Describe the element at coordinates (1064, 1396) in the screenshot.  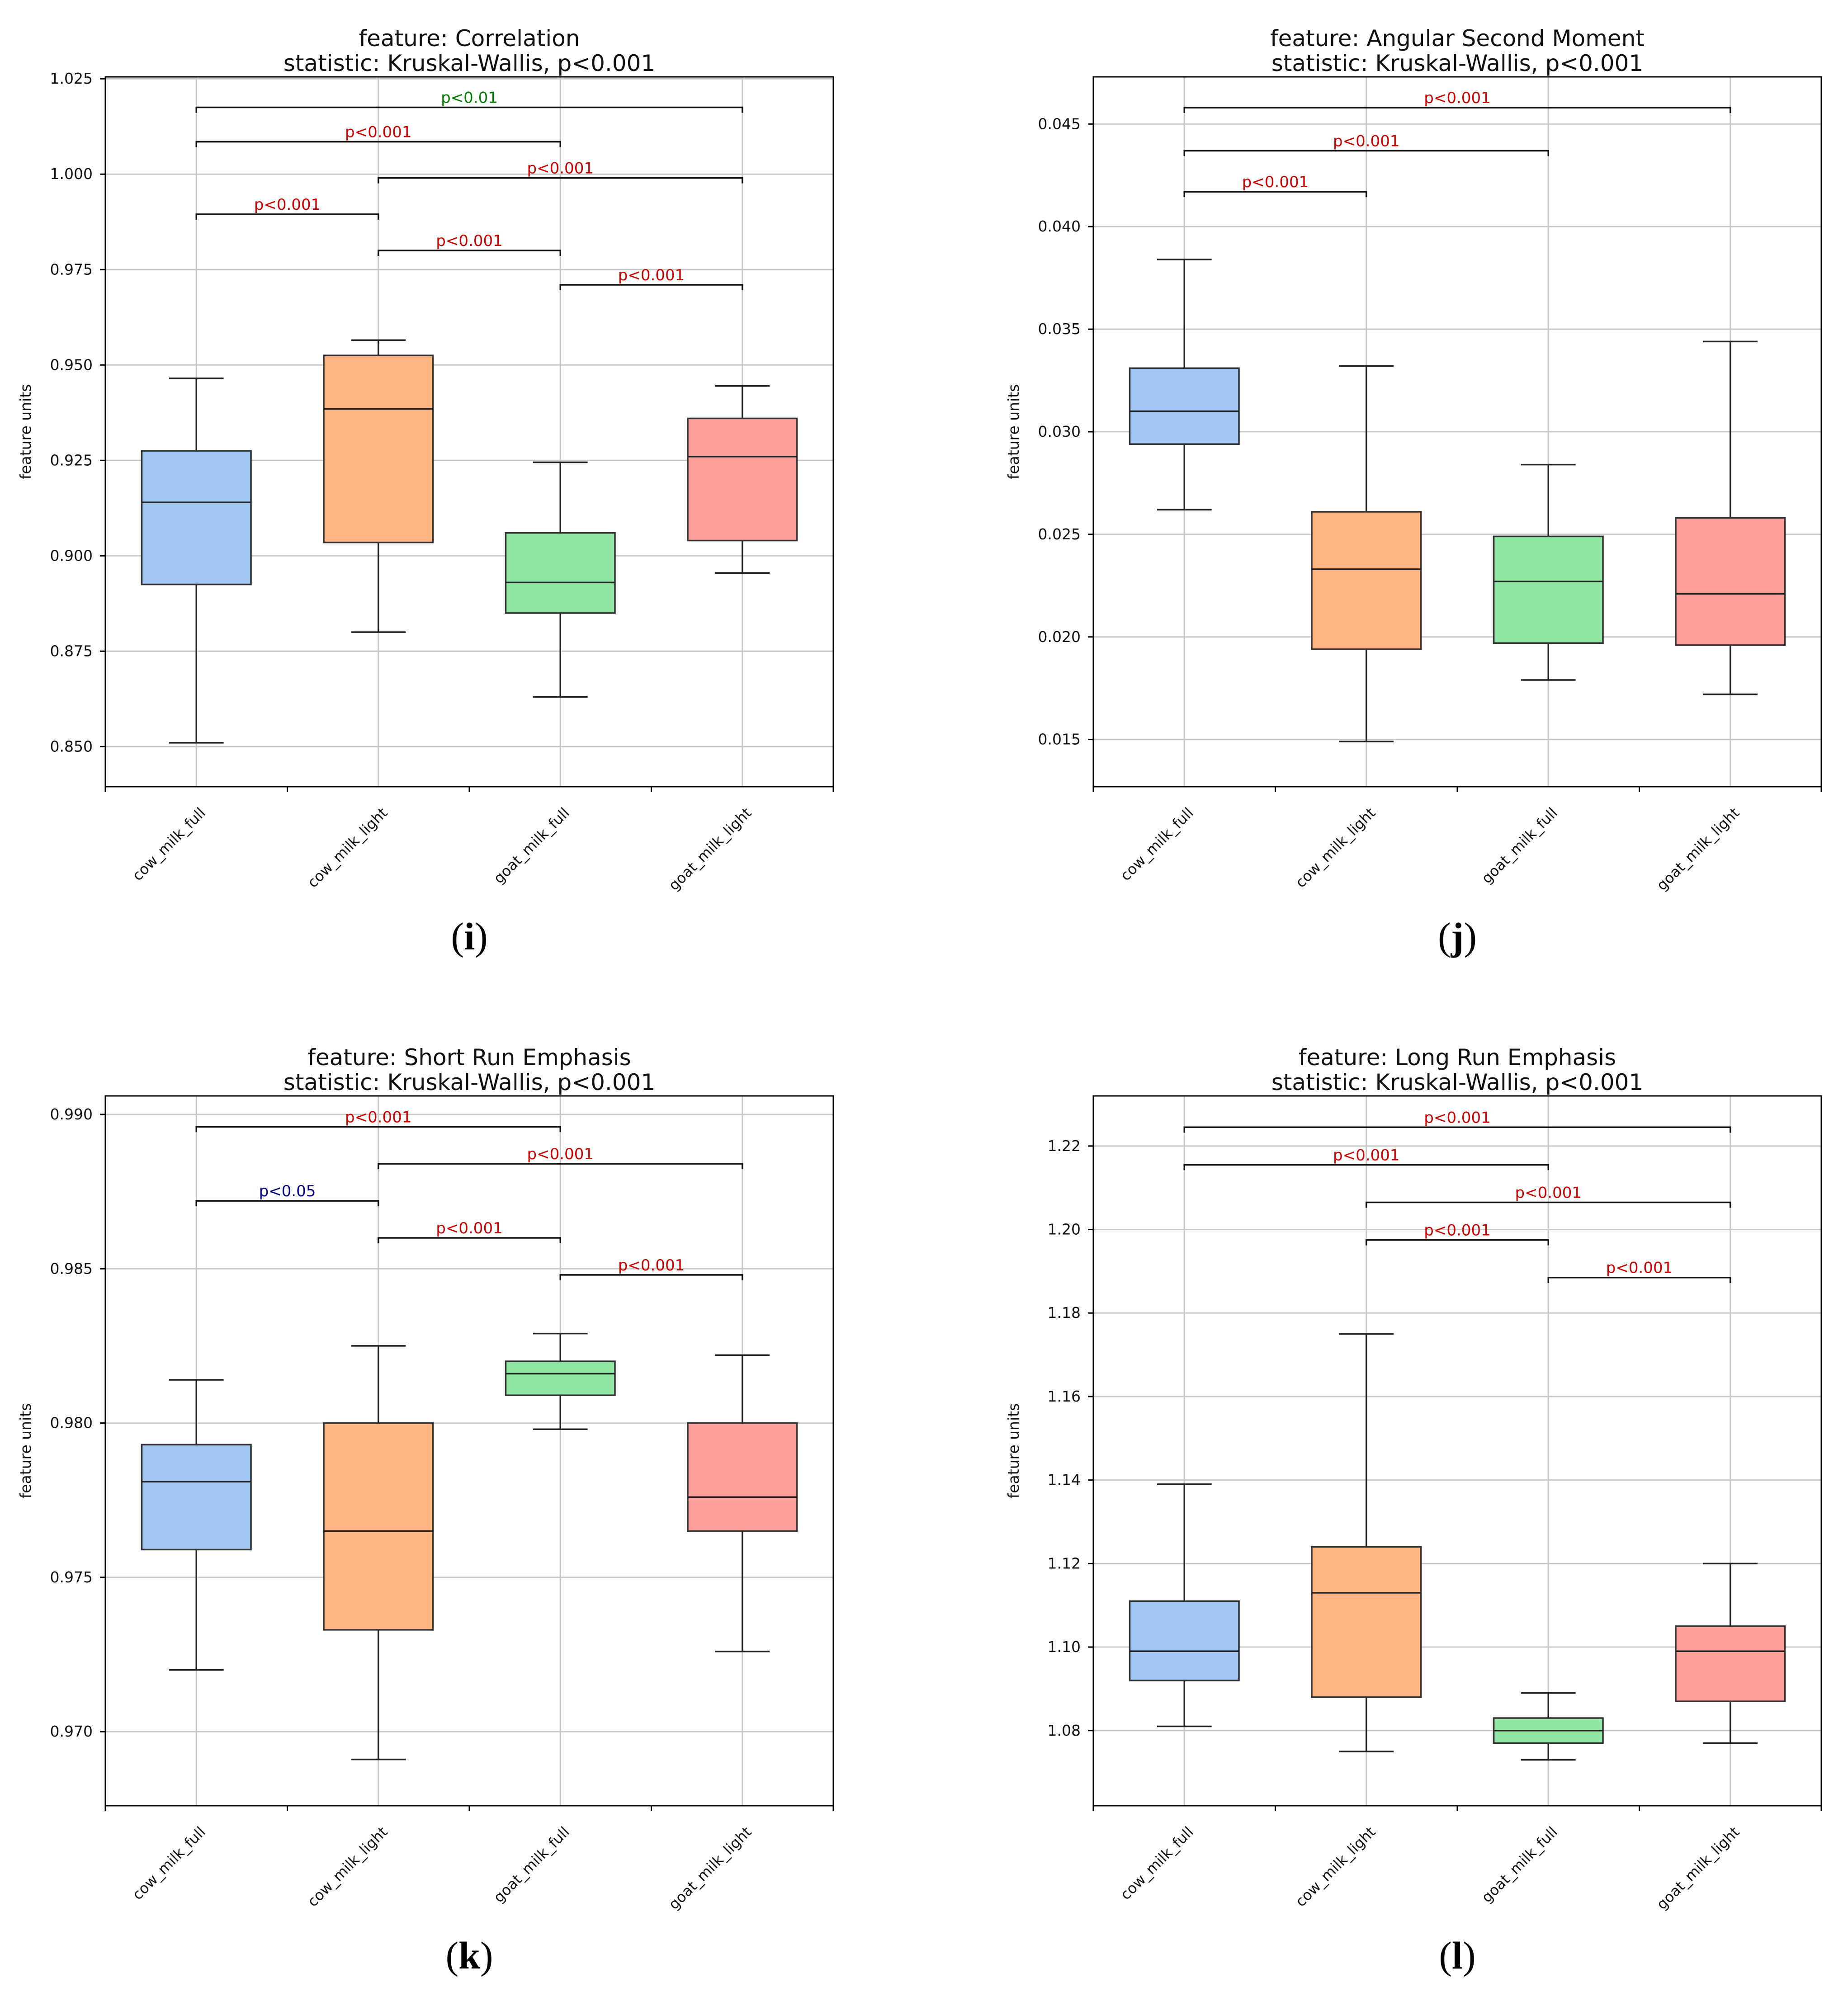
I see `y-tick-label: 1.16` at that location.